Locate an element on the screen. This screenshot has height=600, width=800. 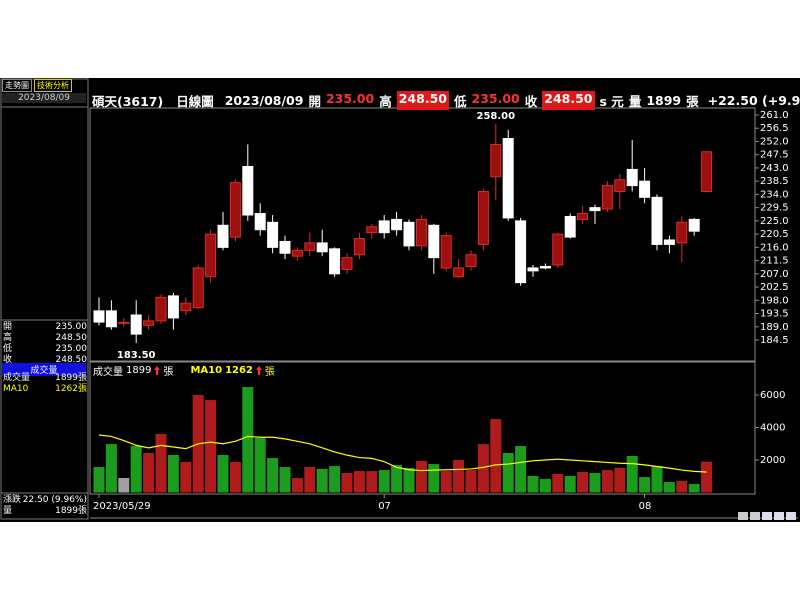
y-tick-label: 261.0 is located at coordinates (774, 115).